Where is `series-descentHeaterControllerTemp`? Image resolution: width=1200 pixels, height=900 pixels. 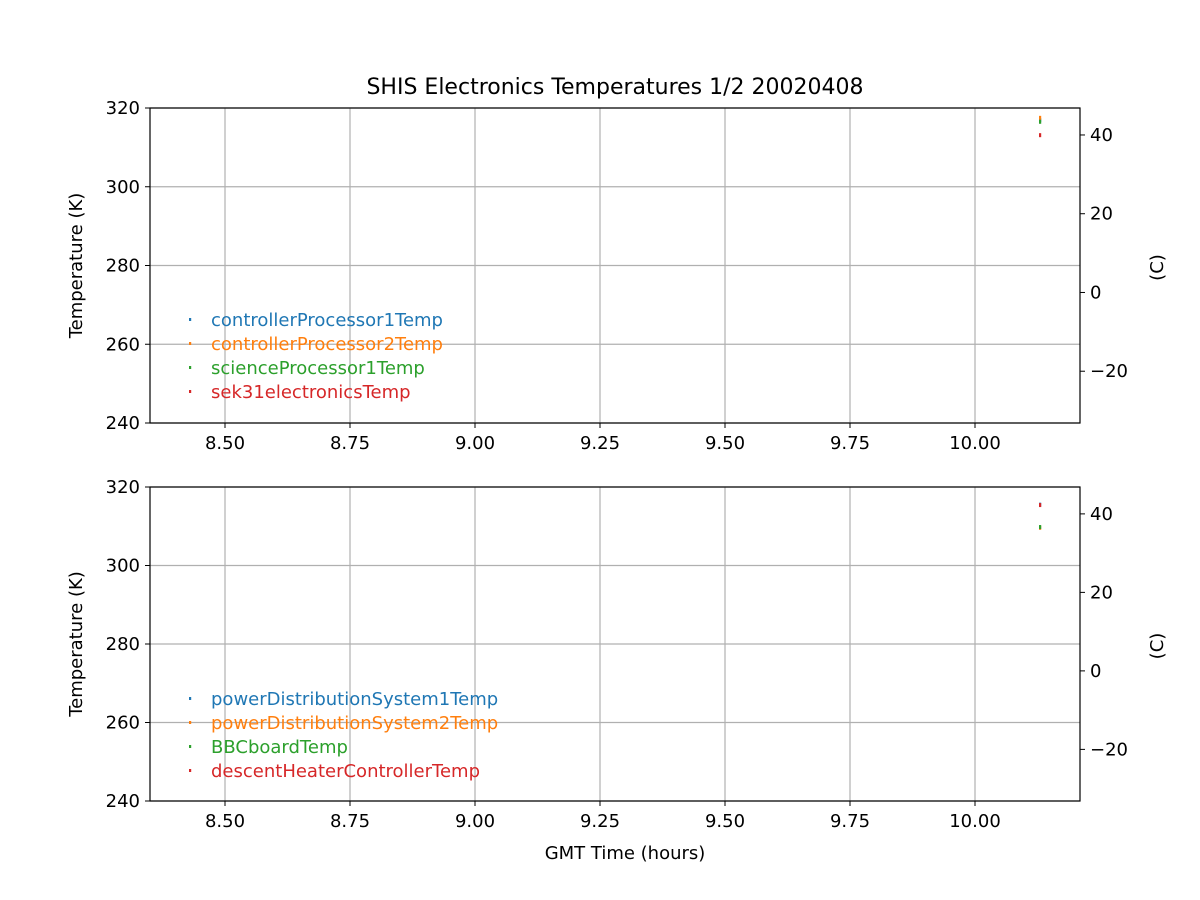 series-descentHeaterControllerTemp is located at coordinates (1040, 505).